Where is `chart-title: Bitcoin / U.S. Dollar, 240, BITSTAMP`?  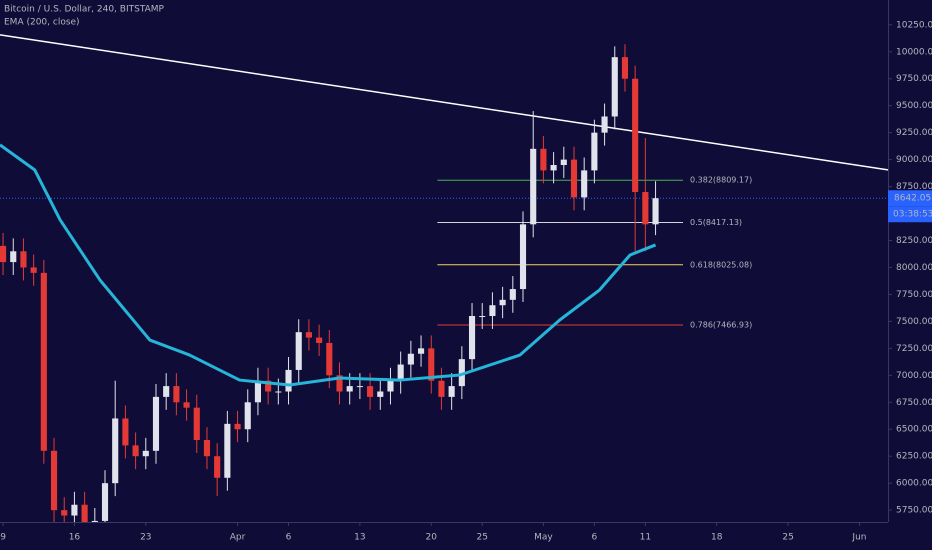 chart-title: Bitcoin / U.S. Dollar, 240, BITSTAMP is located at coordinates (84, 10).